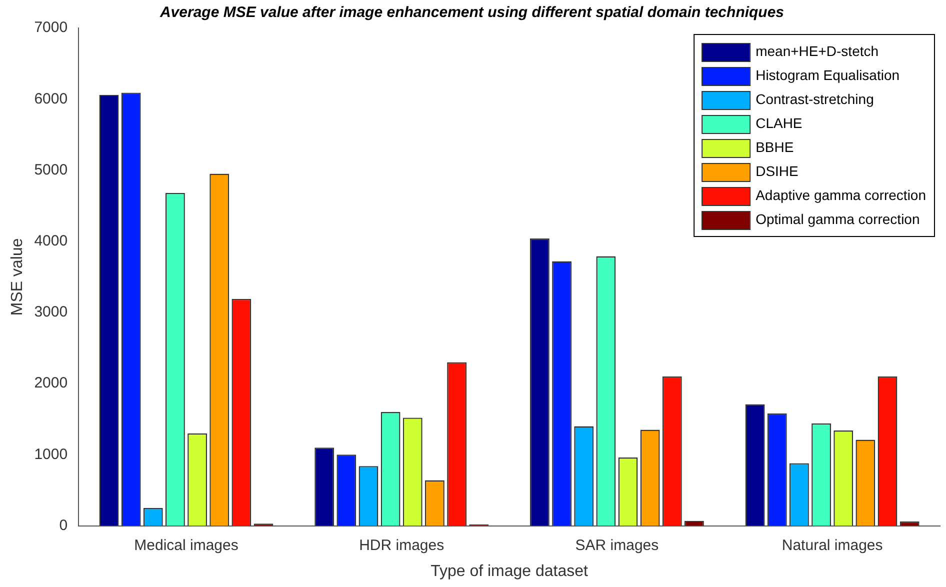 The width and height of the screenshot is (946, 587). I want to click on legend-label: CLAHE, so click(779, 122).